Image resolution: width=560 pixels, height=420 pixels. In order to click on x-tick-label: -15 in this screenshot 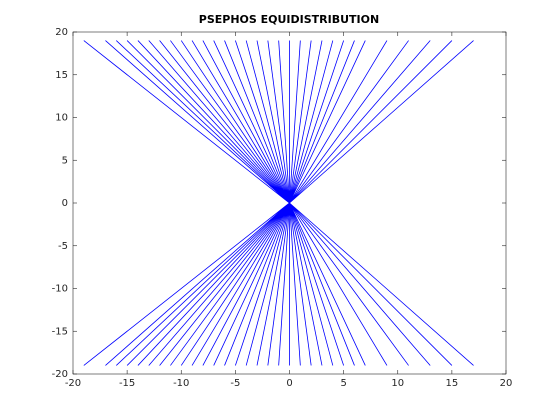, I will do `click(127, 383)`.